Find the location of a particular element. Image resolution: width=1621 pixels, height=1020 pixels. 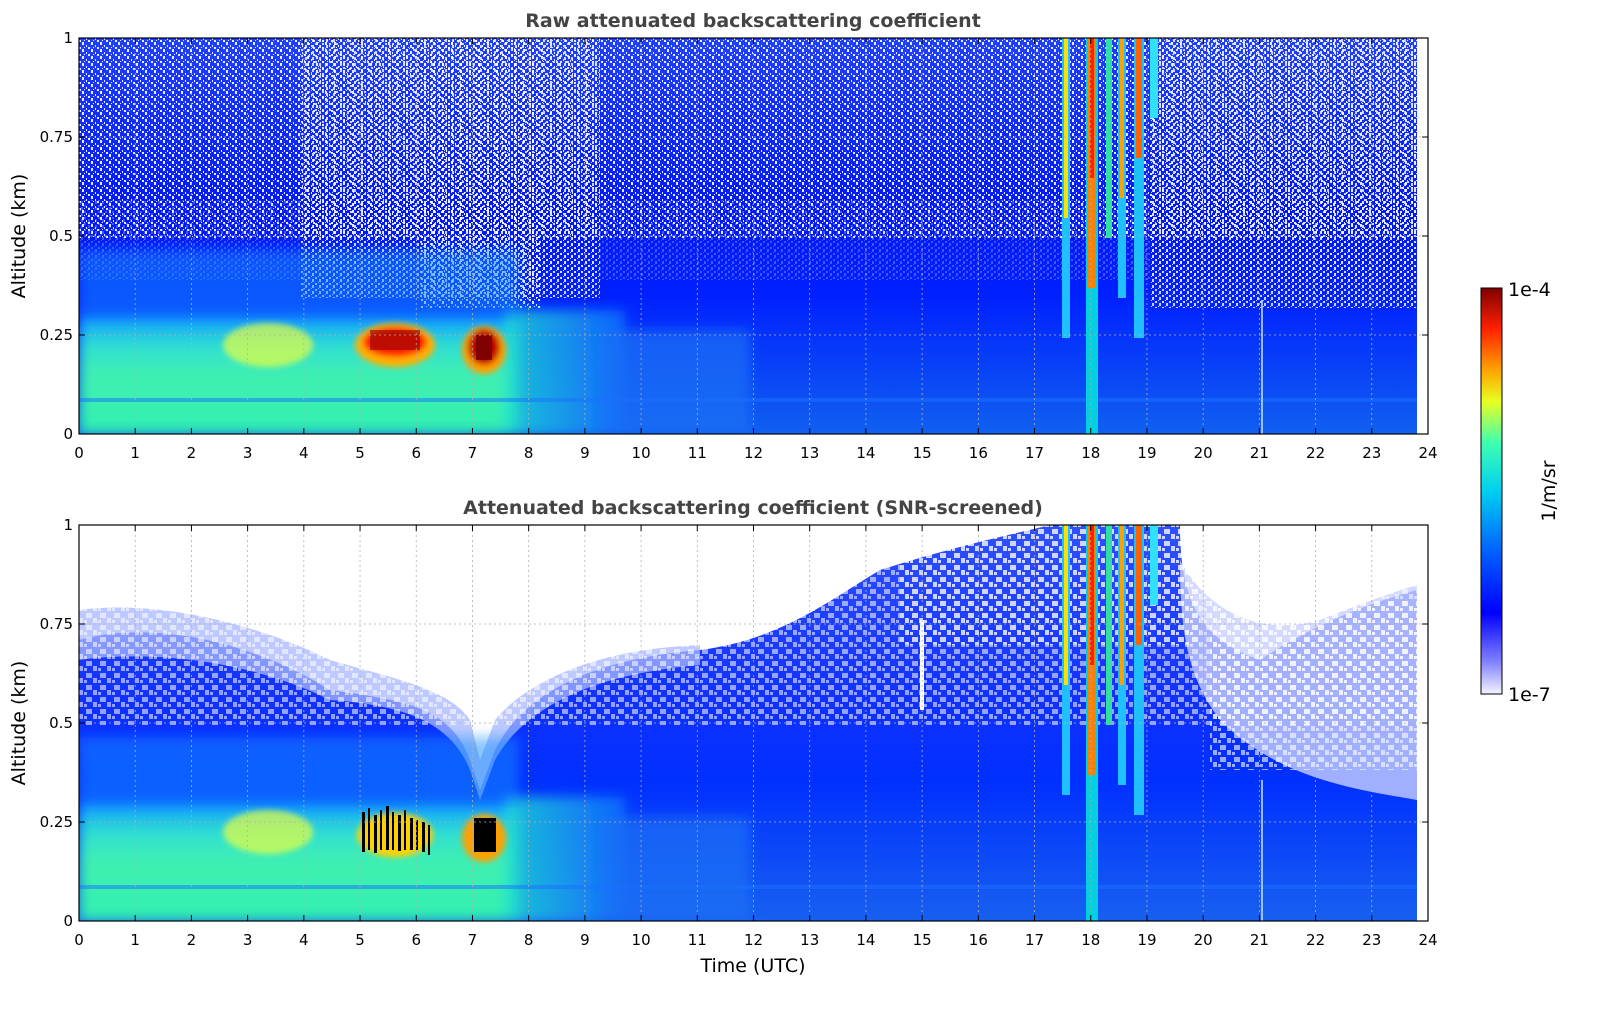

panel-screened-ytick-label: 0.75 is located at coordinates (56, 624).